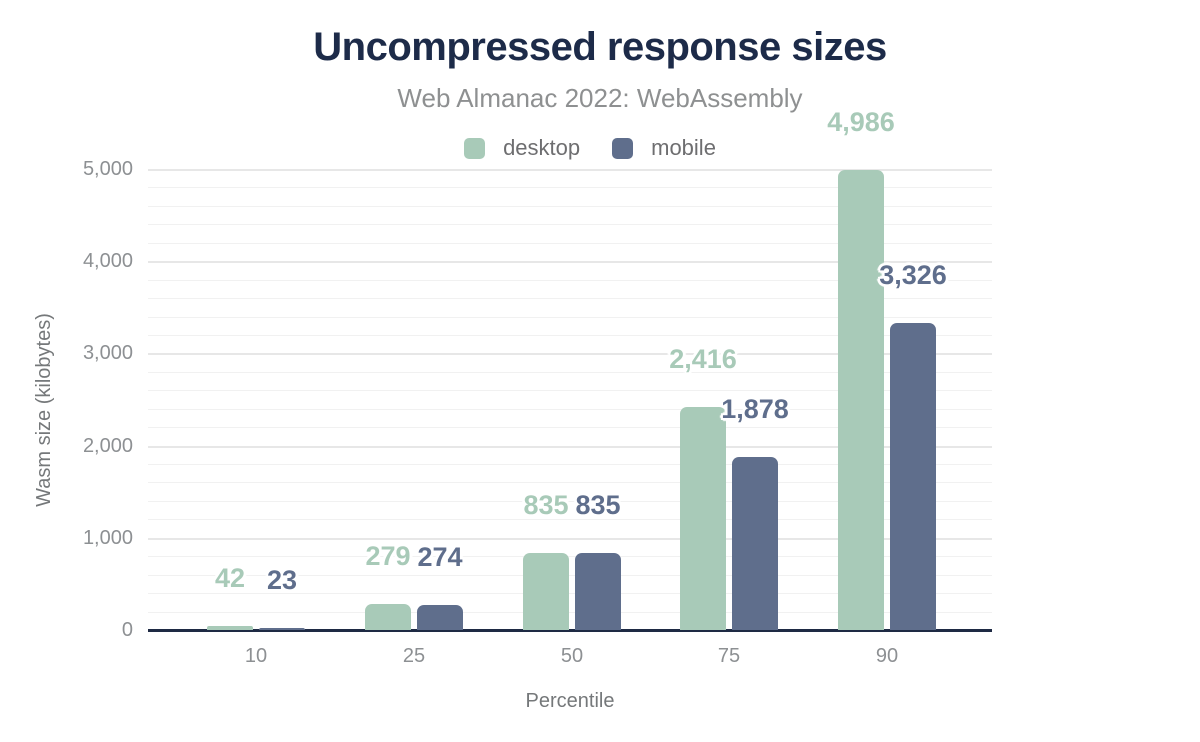 Image resolution: width=1200 pixels, height=742 pixels. What do you see at coordinates (729, 656) in the screenshot?
I see `x-tick-label: 75` at bounding box center [729, 656].